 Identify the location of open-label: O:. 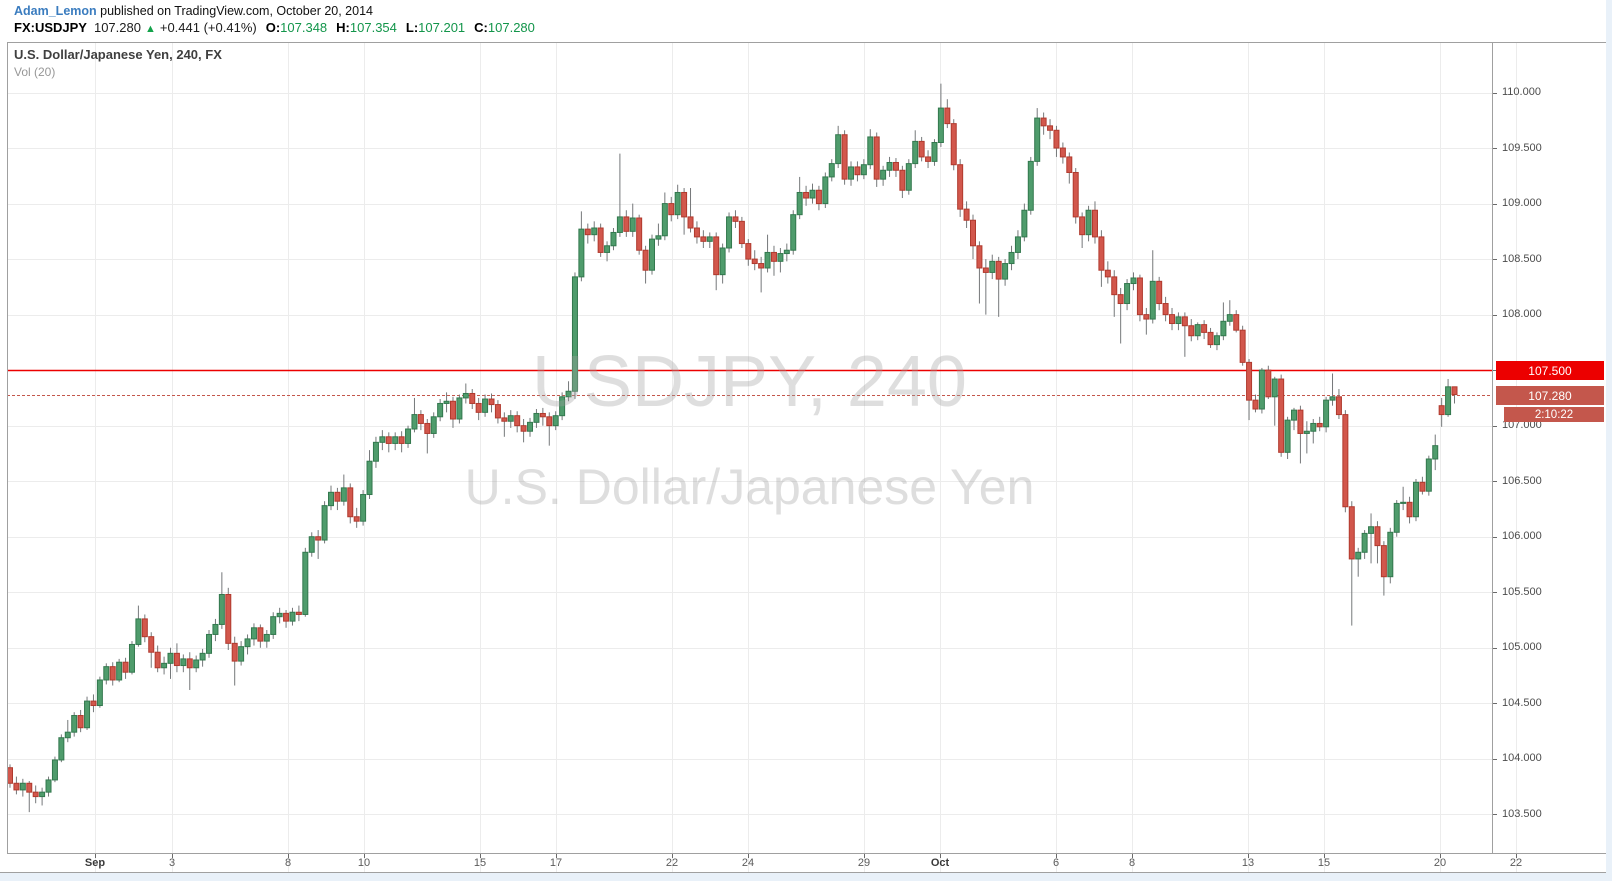
(273, 27).